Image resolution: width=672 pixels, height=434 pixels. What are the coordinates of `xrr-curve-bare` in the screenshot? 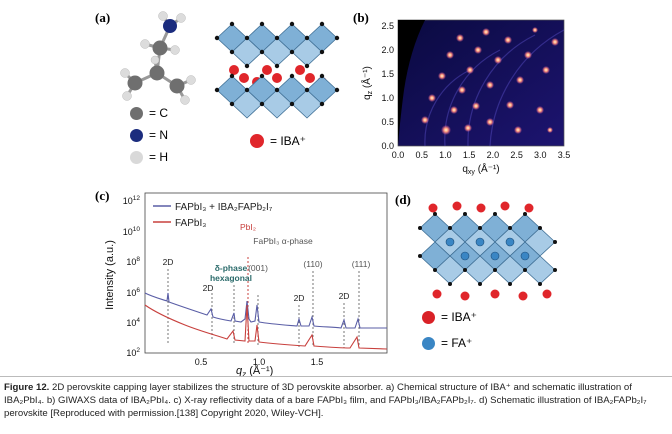 It's located at (266, 327).